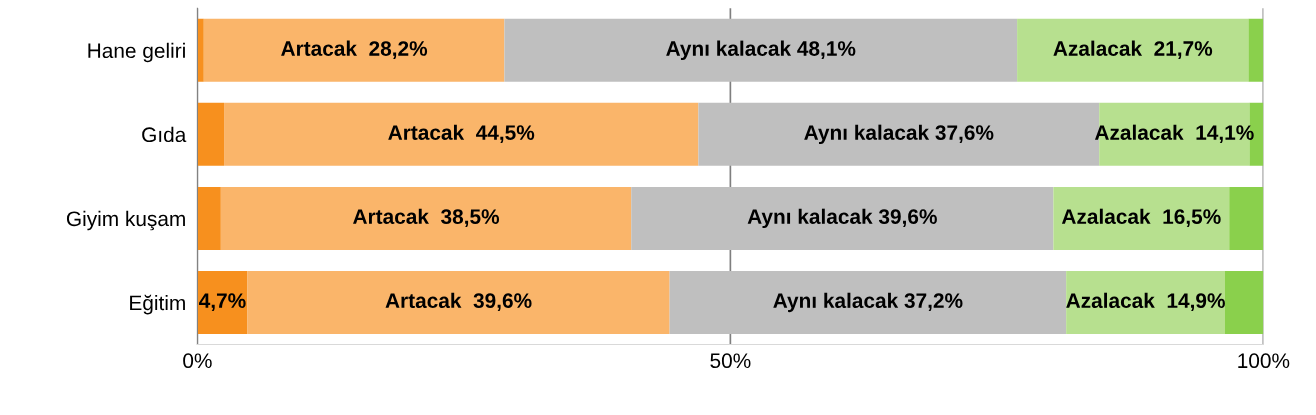 This screenshot has height=415, width=1316. Describe the element at coordinates (157, 304) in the screenshot. I see `y-tick-label: Eğitim` at that location.